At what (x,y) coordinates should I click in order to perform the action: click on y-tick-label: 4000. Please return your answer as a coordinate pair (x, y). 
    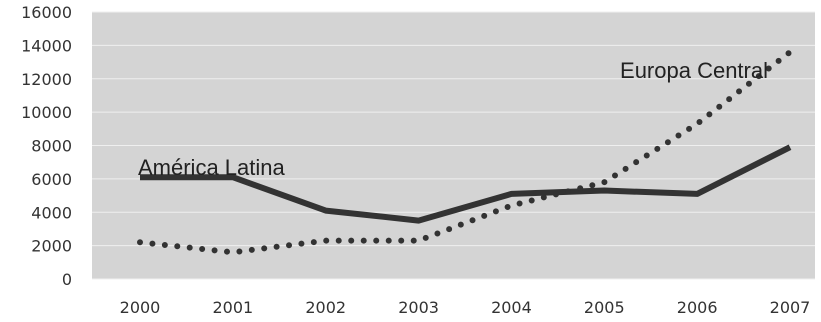
    Looking at the image, I should click on (51, 212).